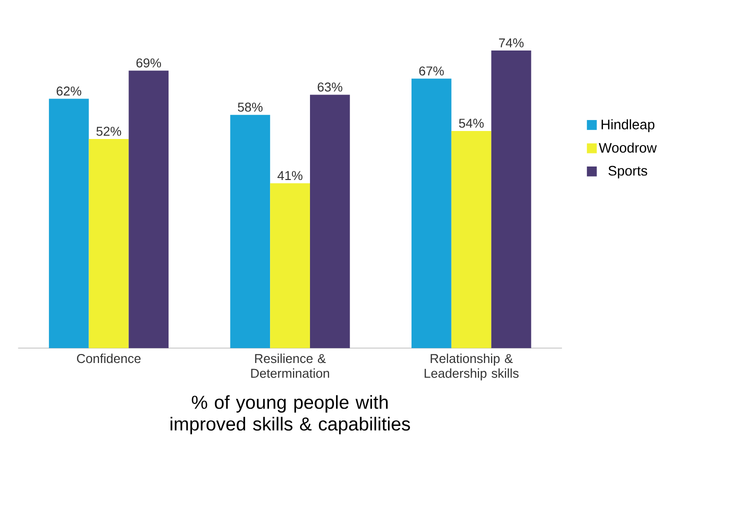 The width and height of the screenshot is (738, 509). Describe the element at coordinates (290, 366) in the screenshot. I see `x-tick-label: Resilience & Determination` at that location.